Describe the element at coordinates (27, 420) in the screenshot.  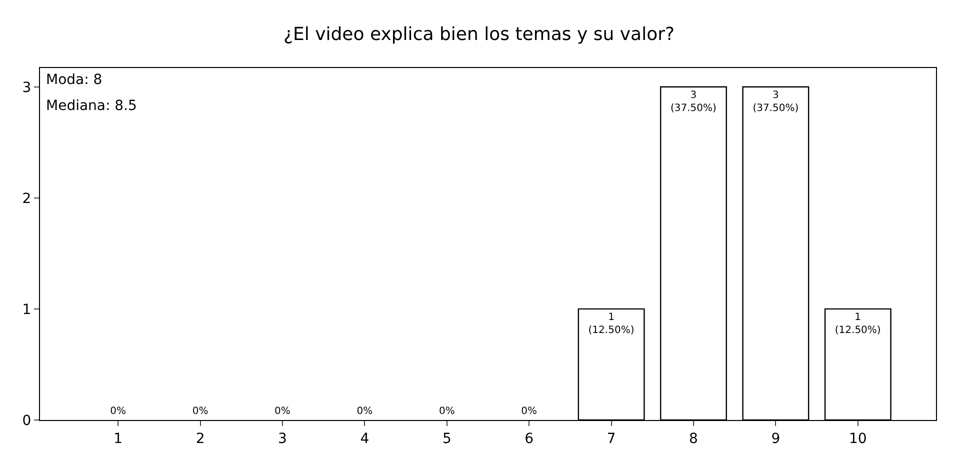
I see `y-tick-label: 0` at that location.